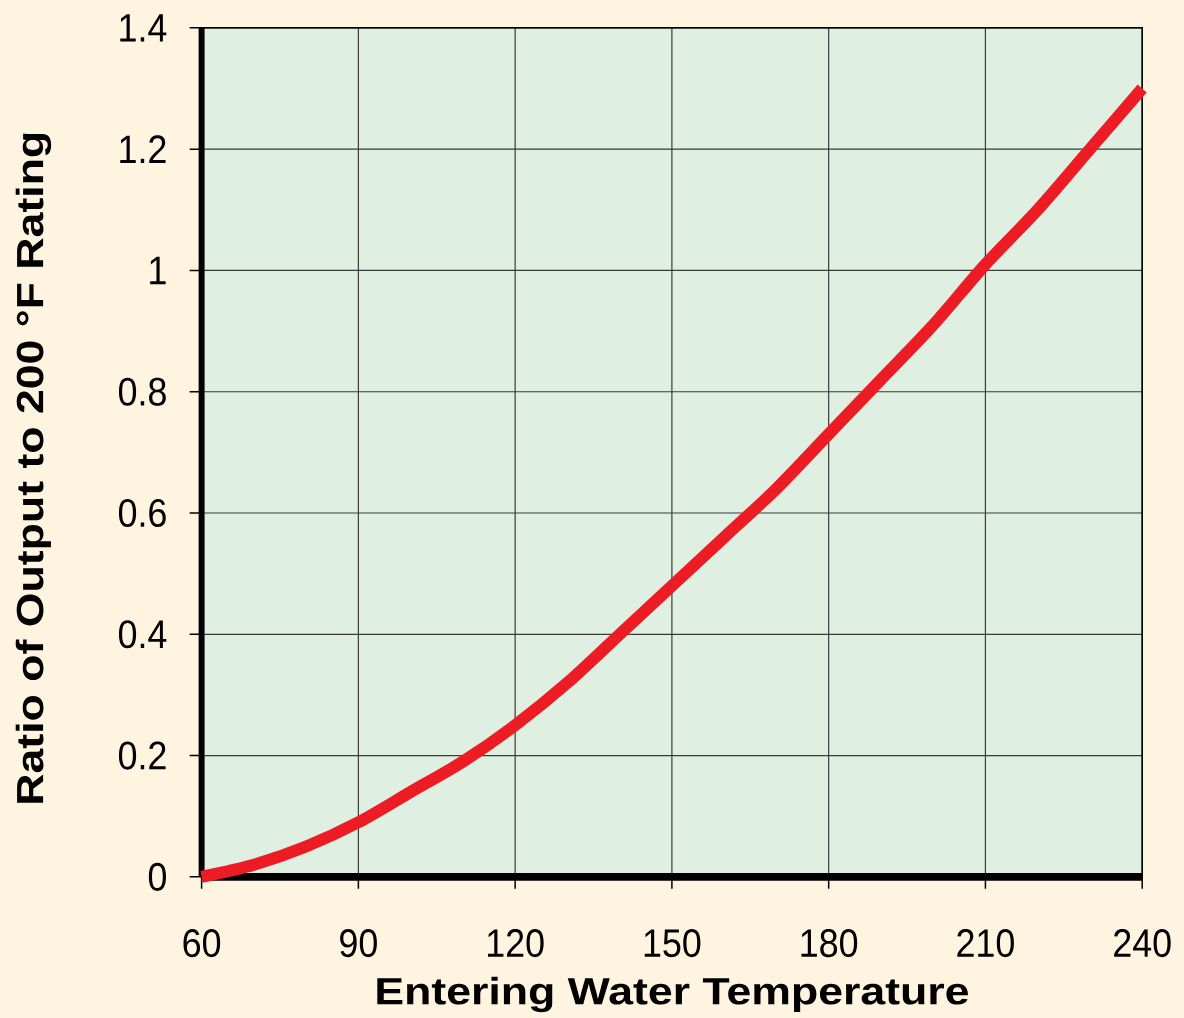 The width and height of the screenshot is (1184, 1018). What do you see at coordinates (985, 943) in the screenshot?
I see `x-tick-label: 210` at bounding box center [985, 943].